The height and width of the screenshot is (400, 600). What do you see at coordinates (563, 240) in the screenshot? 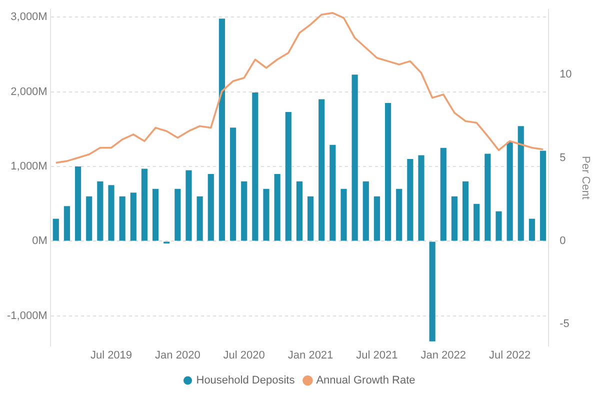
I see `y2-tick-label: 0` at bounding box center [563, 240].